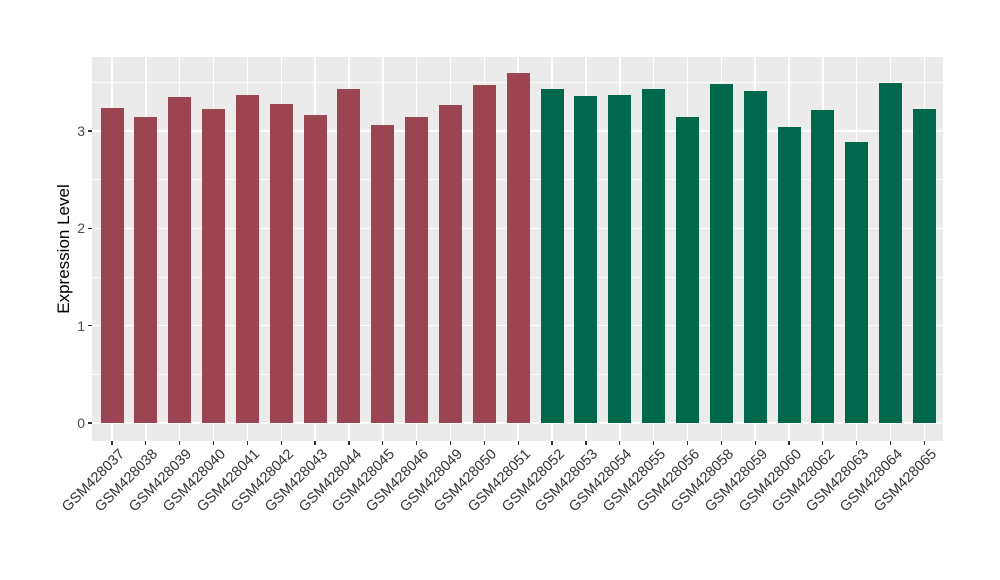 The image size is (1000, 580). Describe the element at coordinates (891, 253) in the screenshot. I see `bar-GSM428064` at that location.